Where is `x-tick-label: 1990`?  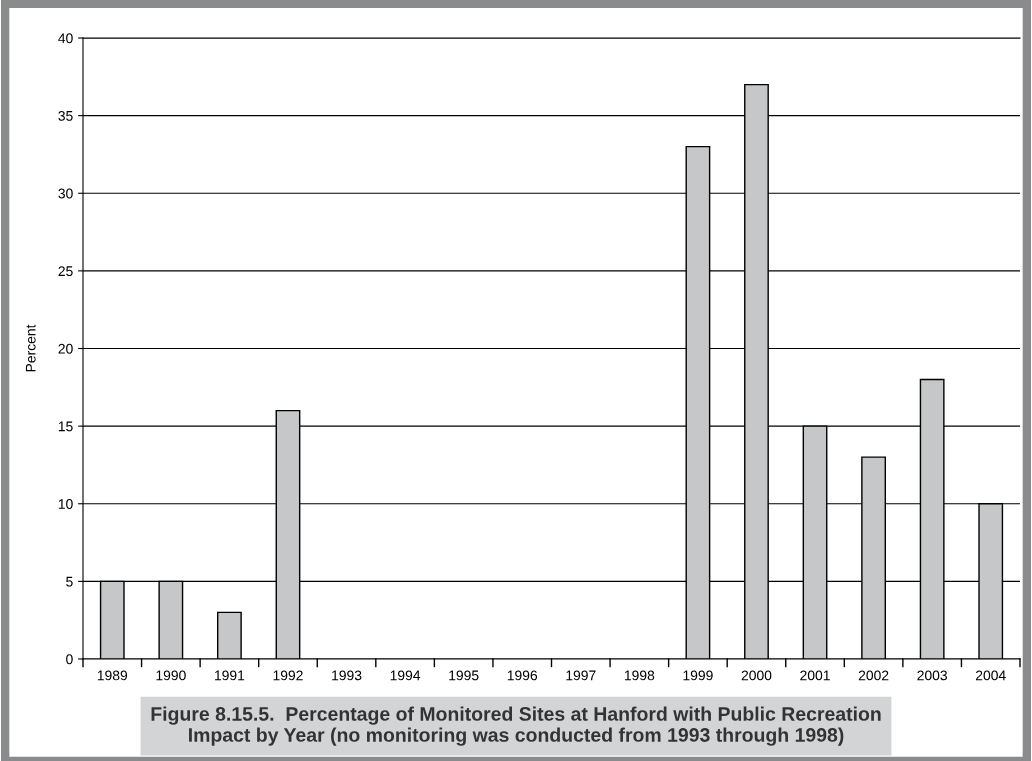 x-tick-label: 1990 is located at coordinates (171, 675).